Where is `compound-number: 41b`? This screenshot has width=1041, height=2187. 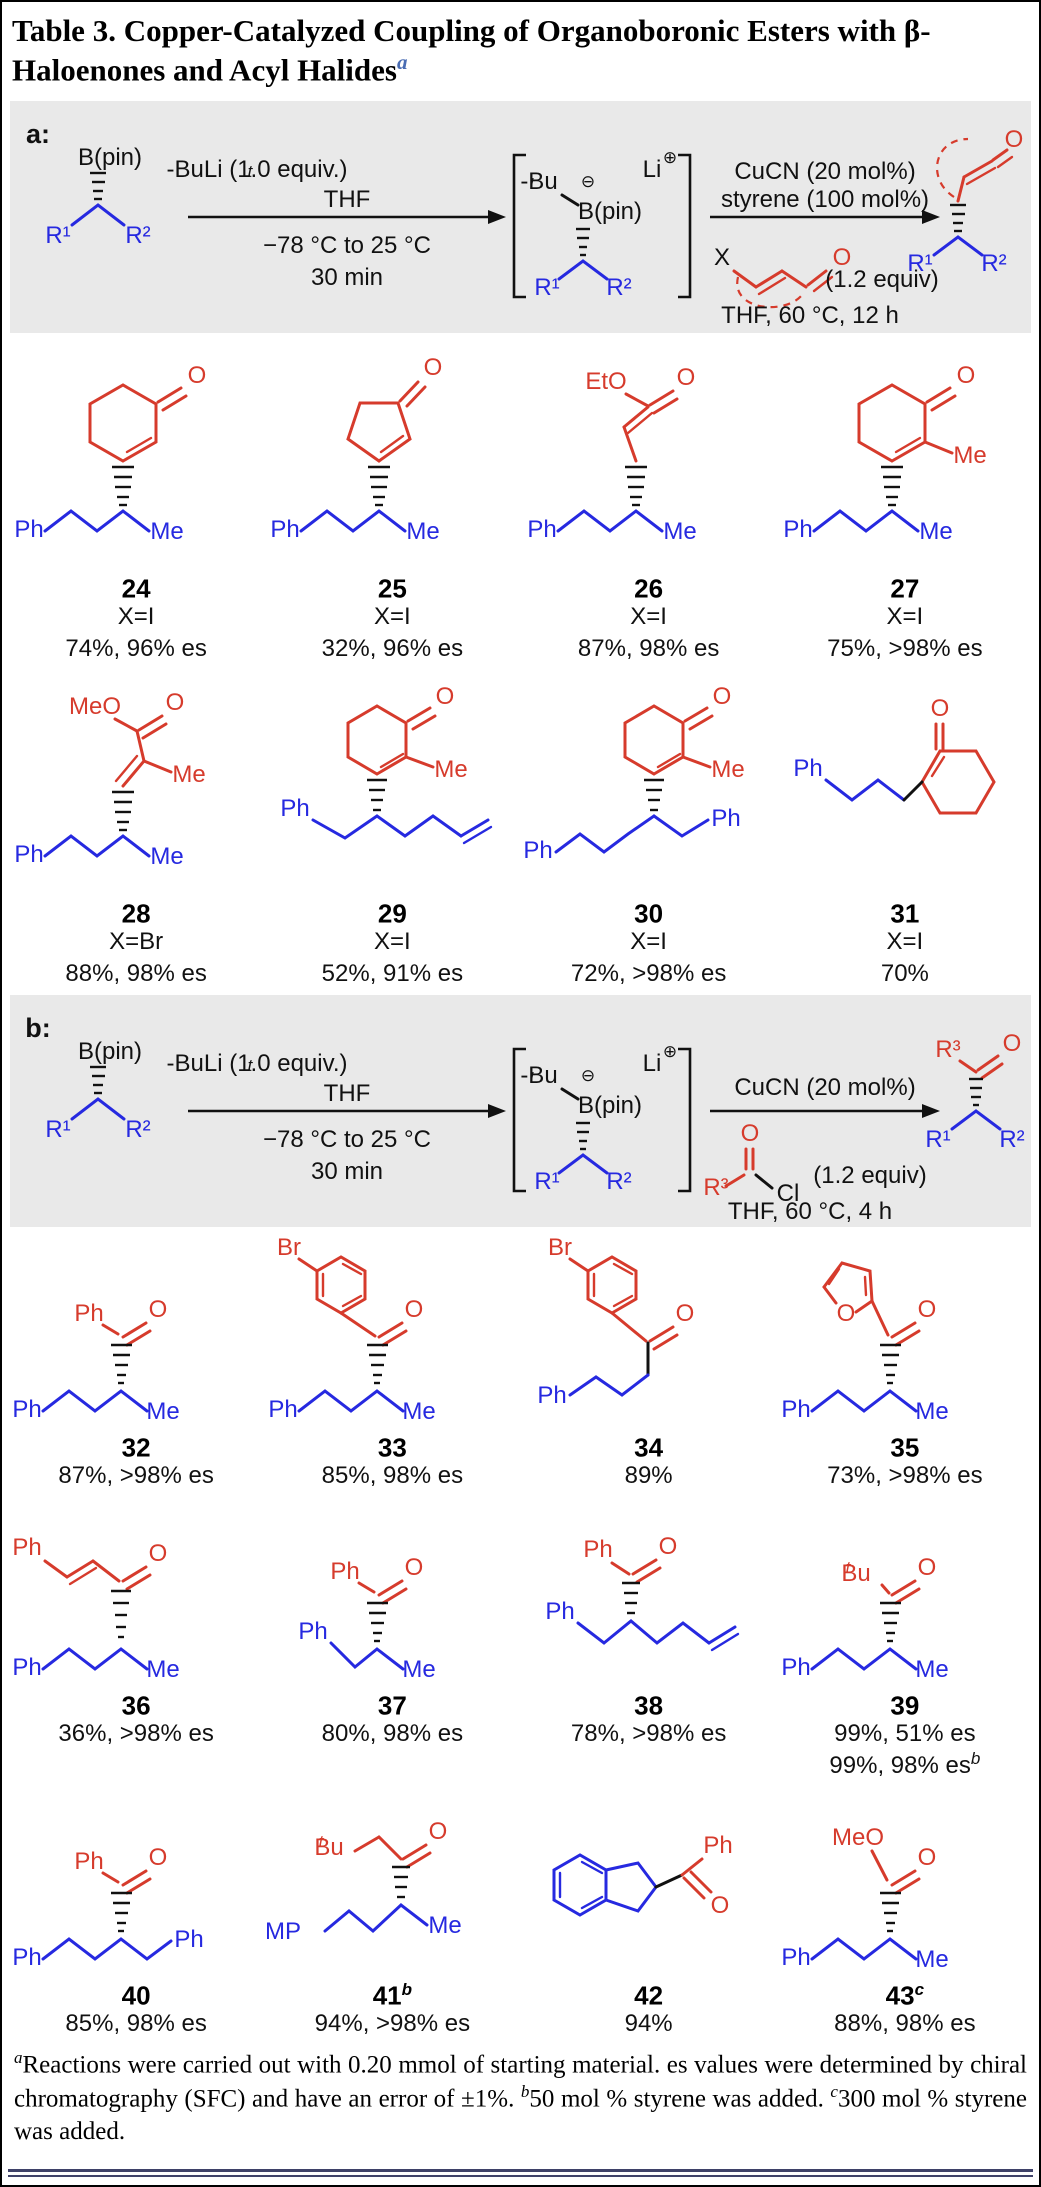
compound-number: 41b is located at coordinates (392, 1995).